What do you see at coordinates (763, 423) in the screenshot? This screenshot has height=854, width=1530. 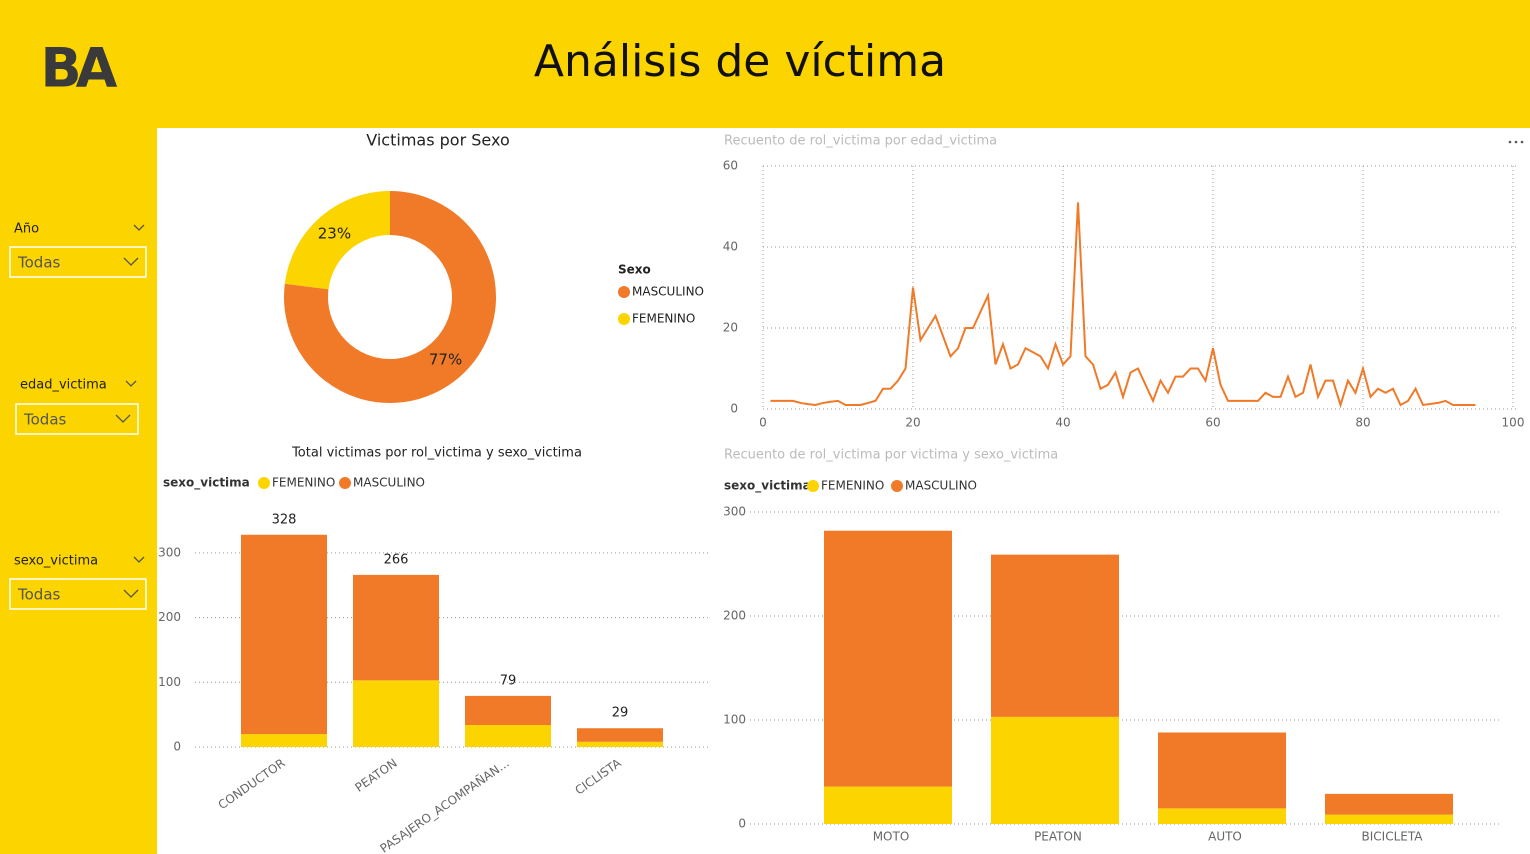 I see `x-tick-label: 0` at bounding box center [763, 423].